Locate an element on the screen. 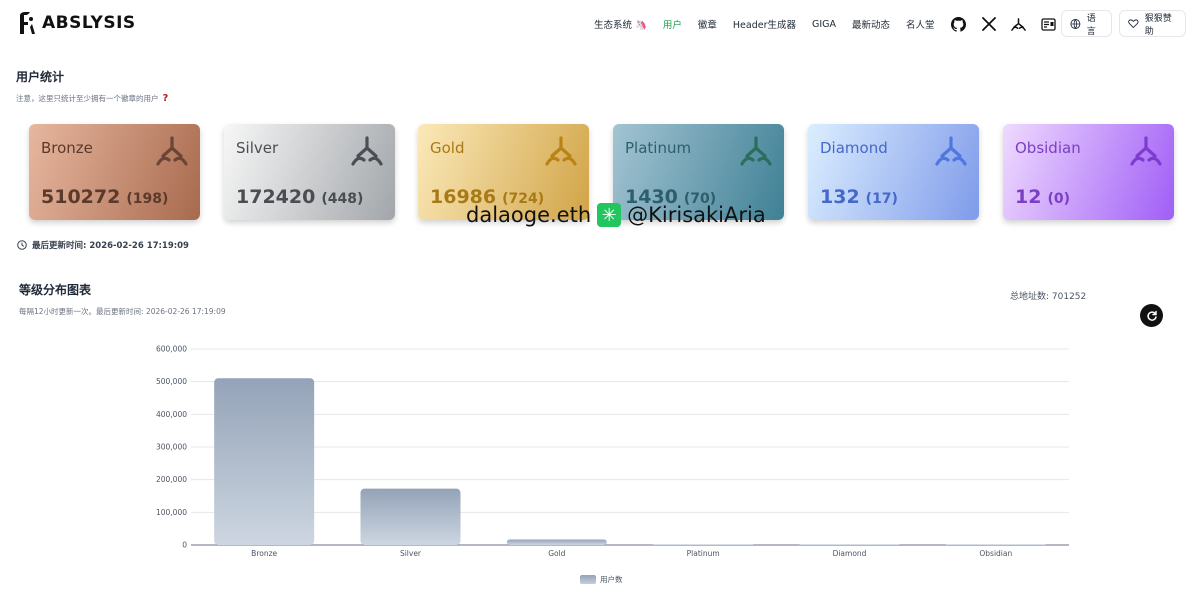 The width and height of the screenshot is (1200, 603). bar-platinum is located at coordinates (703, 545).